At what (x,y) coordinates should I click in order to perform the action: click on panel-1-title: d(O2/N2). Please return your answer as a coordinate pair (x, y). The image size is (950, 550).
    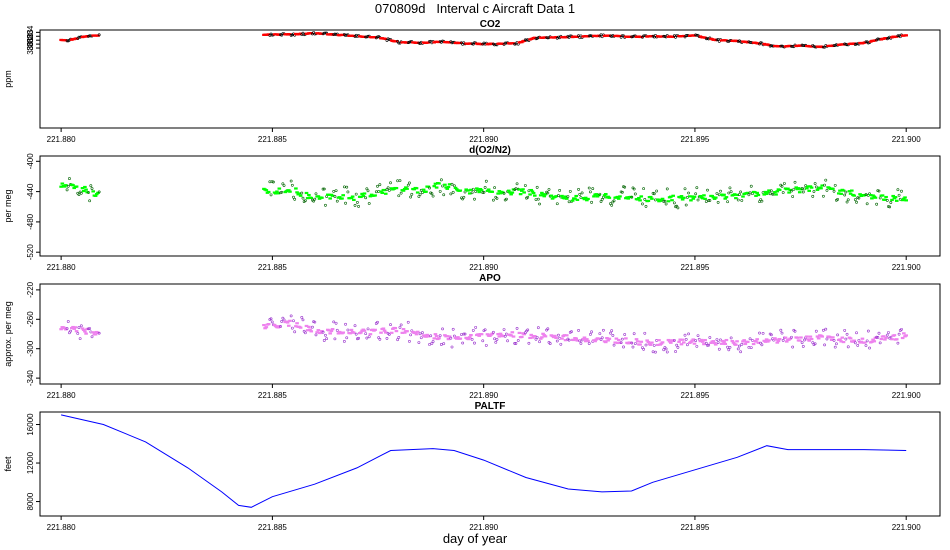
    Looking at the image, I should click on (490, 150).